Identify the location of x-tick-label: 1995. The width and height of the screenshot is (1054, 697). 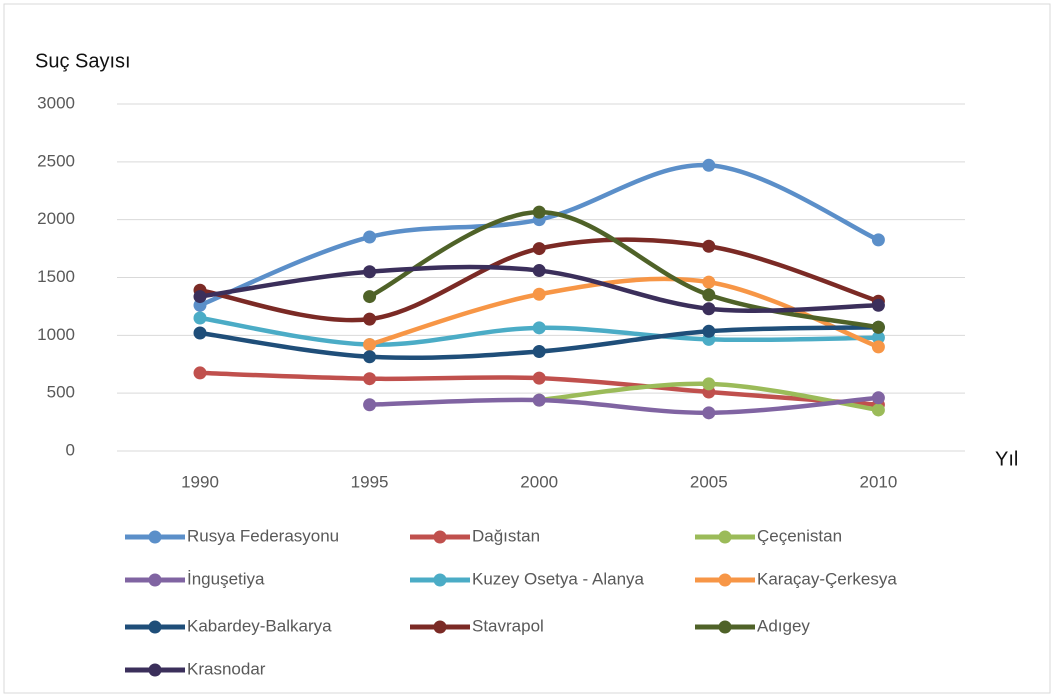
(370, 481).